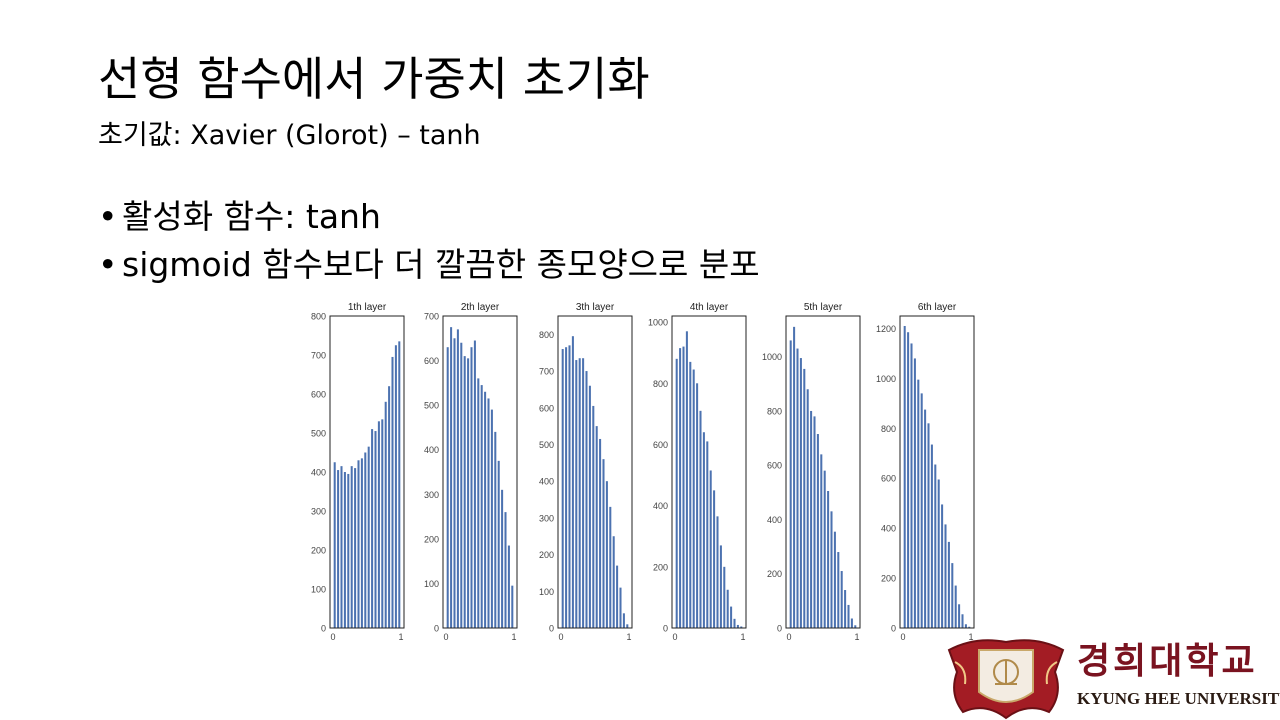 Image resolution: width=1280 pixels, height=720 pixels. Describe the element at coordinates (774, 411) in the screenshot. I see `y-tick-label: 800` at that location.